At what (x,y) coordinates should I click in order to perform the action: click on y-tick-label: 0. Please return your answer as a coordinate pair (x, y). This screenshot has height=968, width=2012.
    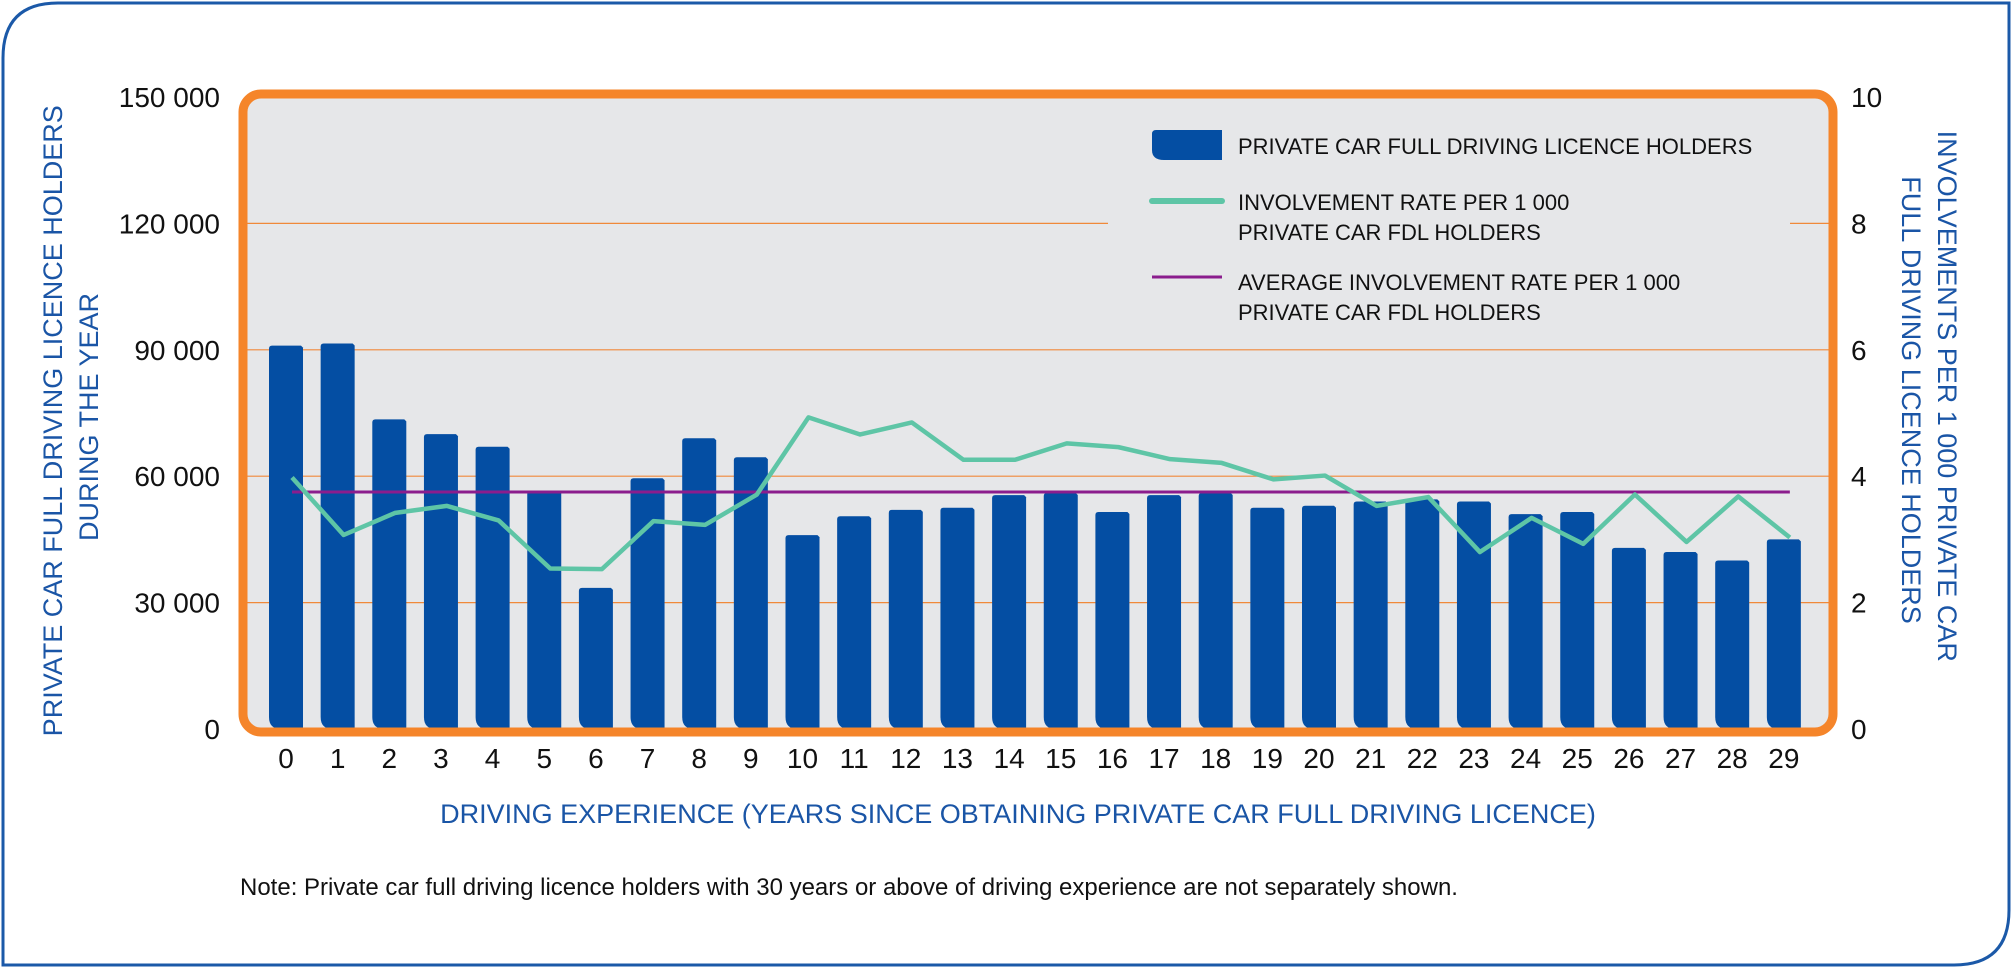
    Looking at the image, I should click on (212, 729).